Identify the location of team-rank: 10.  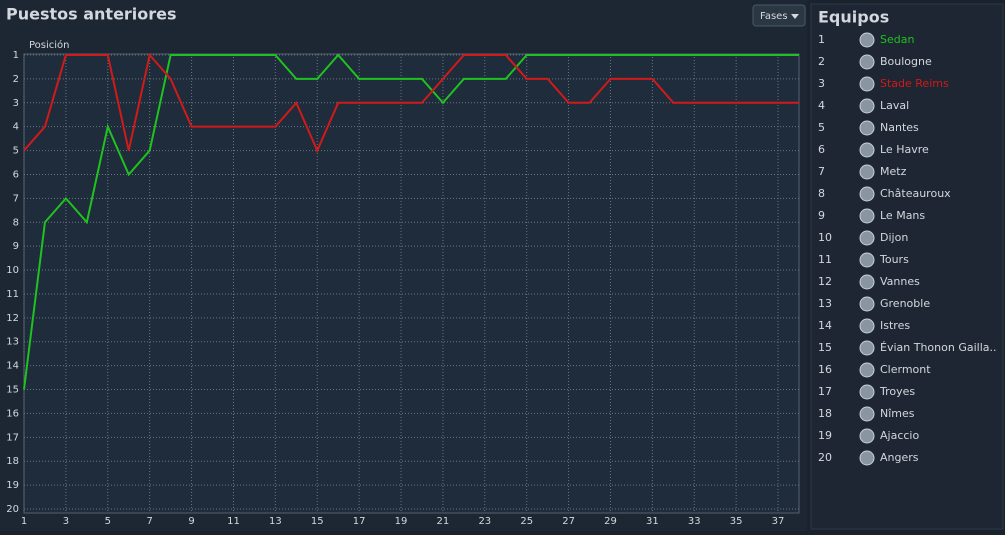
(825, 237).